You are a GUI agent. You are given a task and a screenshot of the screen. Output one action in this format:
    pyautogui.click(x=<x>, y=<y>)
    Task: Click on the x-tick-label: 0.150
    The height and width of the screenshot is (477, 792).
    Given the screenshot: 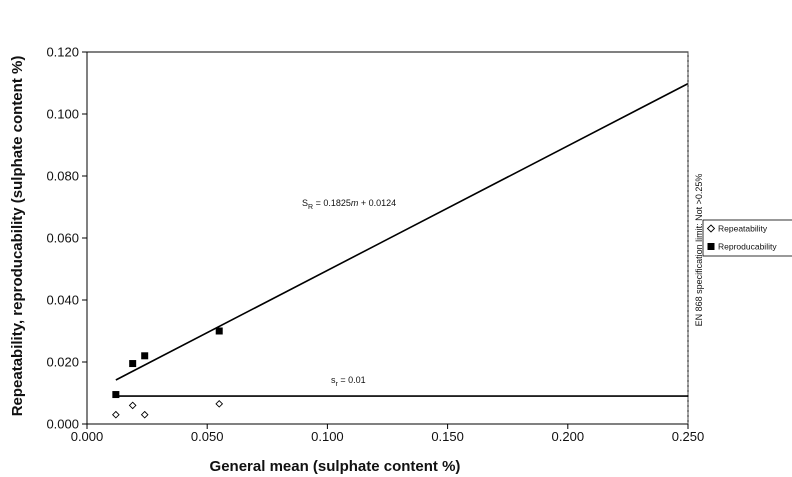 What is the action you would take?
    pyautogui.click(x=447, y=436)
    